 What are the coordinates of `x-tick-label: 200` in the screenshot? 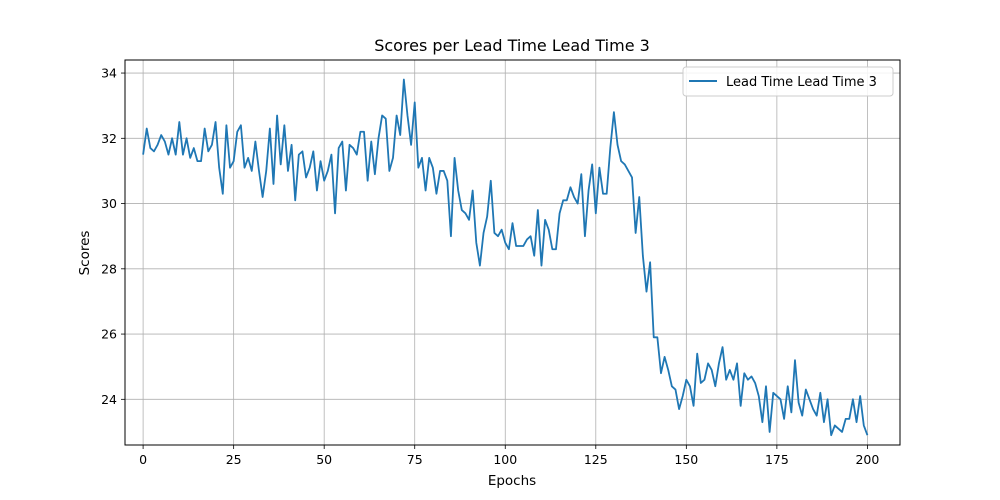 It's located at (867, 459).